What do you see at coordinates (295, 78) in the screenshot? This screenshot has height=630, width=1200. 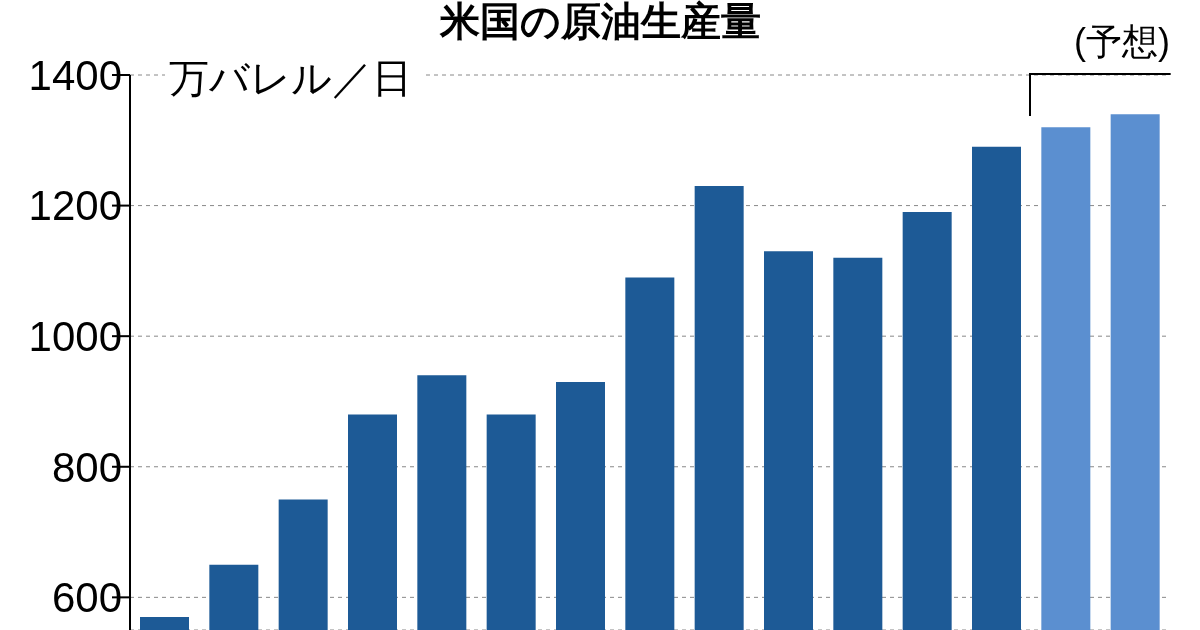 I see `y-axis-title: 万バレル／日` at bounding box center [295, 78].